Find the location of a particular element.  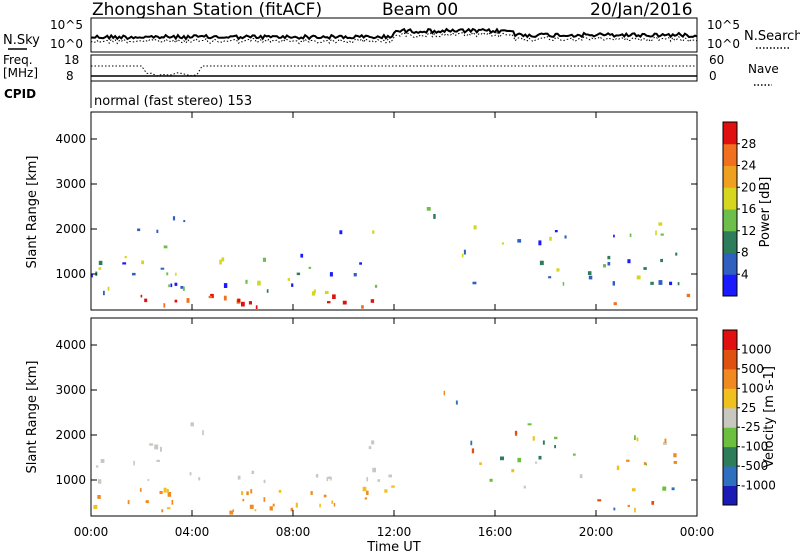

x-tick-label: 16:00 is located at coordinates (495, 532).